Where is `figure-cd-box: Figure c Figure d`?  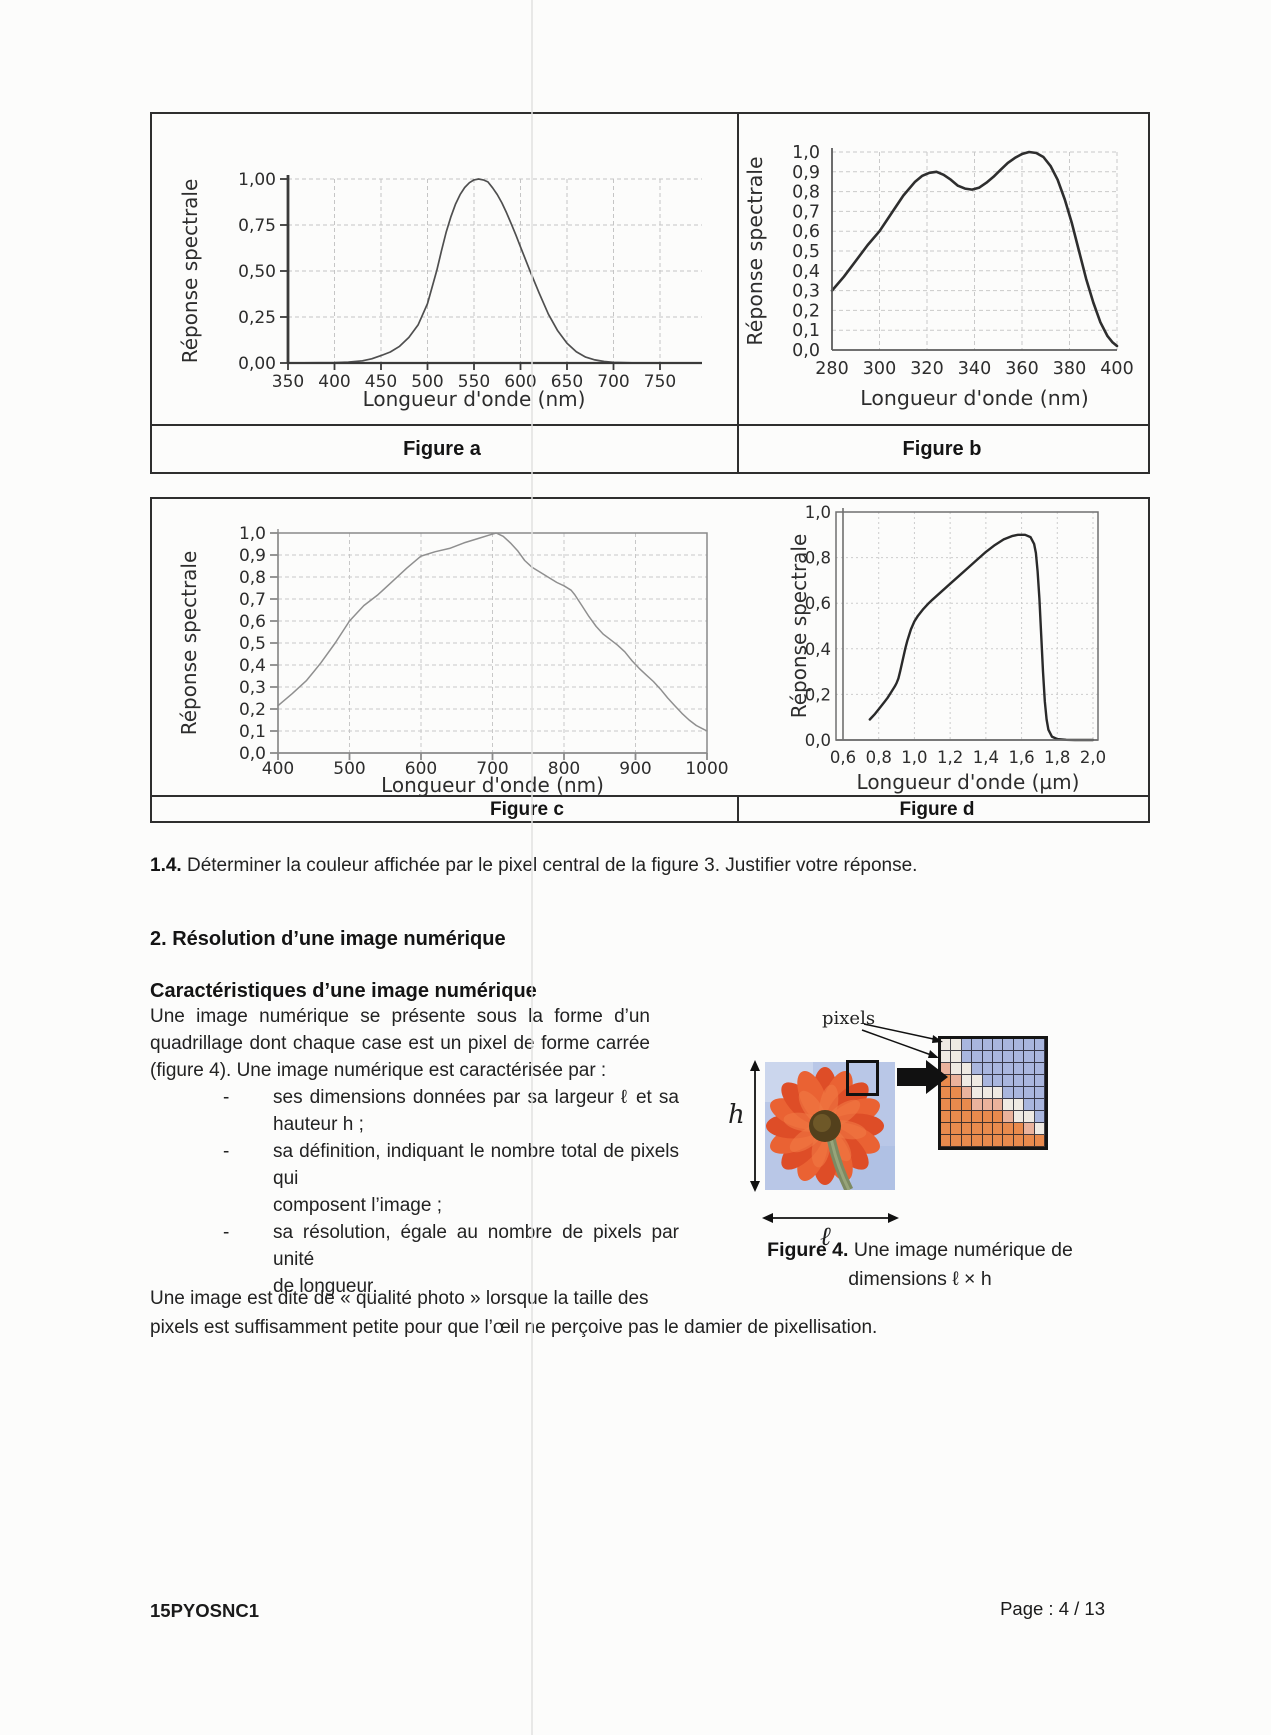 figure-cd-box: Figure c Figure d is located at coordinates (650, 660).